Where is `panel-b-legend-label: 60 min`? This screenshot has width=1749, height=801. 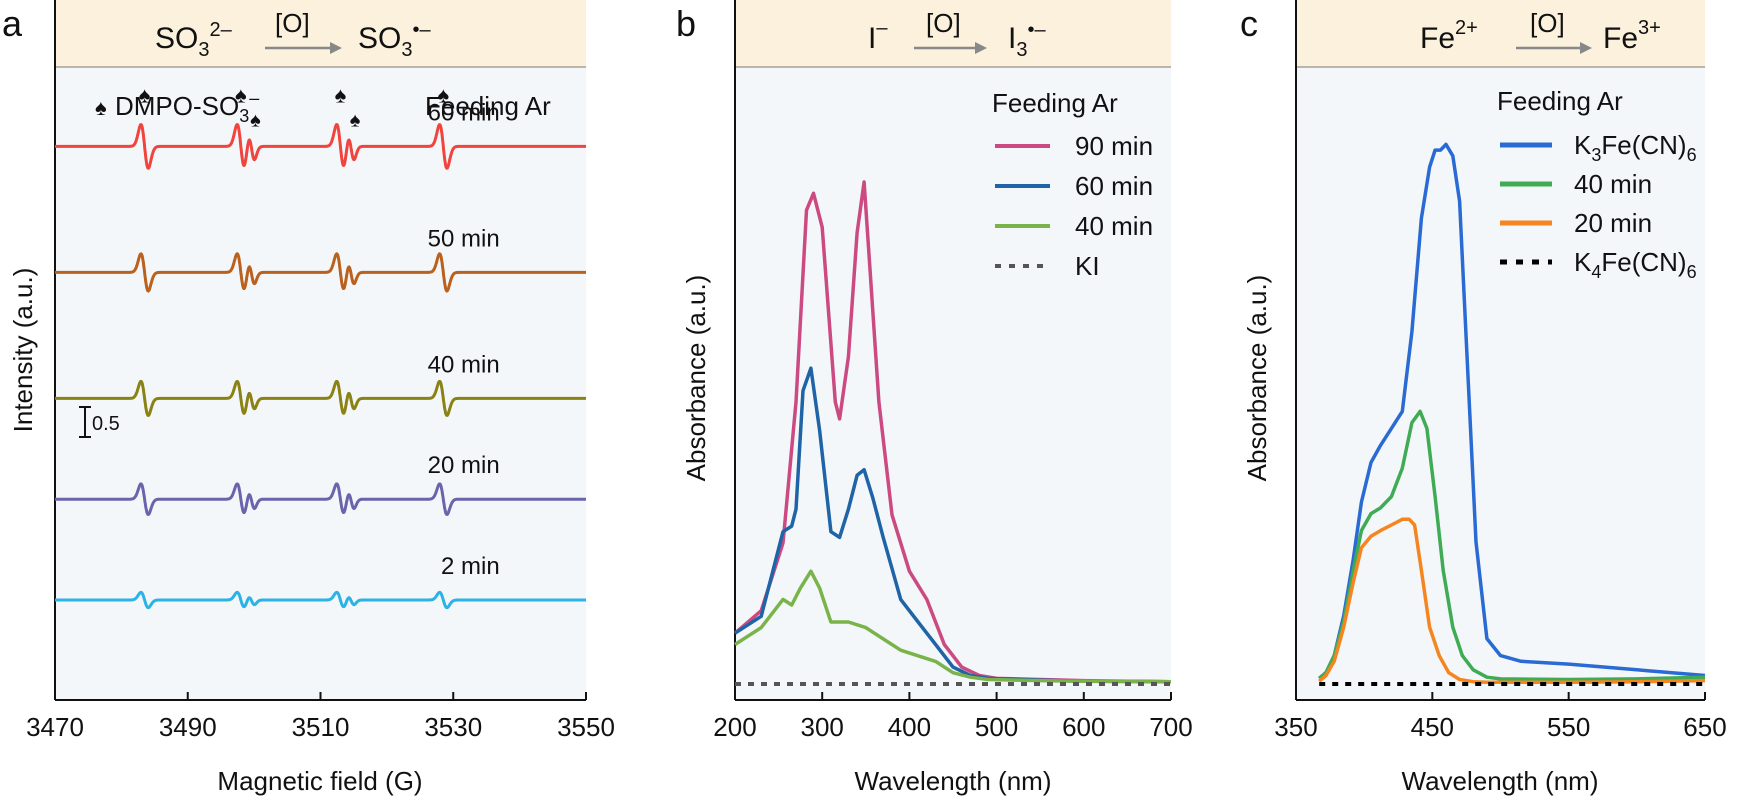 panel-b-legend-label: 60 min is located at coordinates (1114, 186).